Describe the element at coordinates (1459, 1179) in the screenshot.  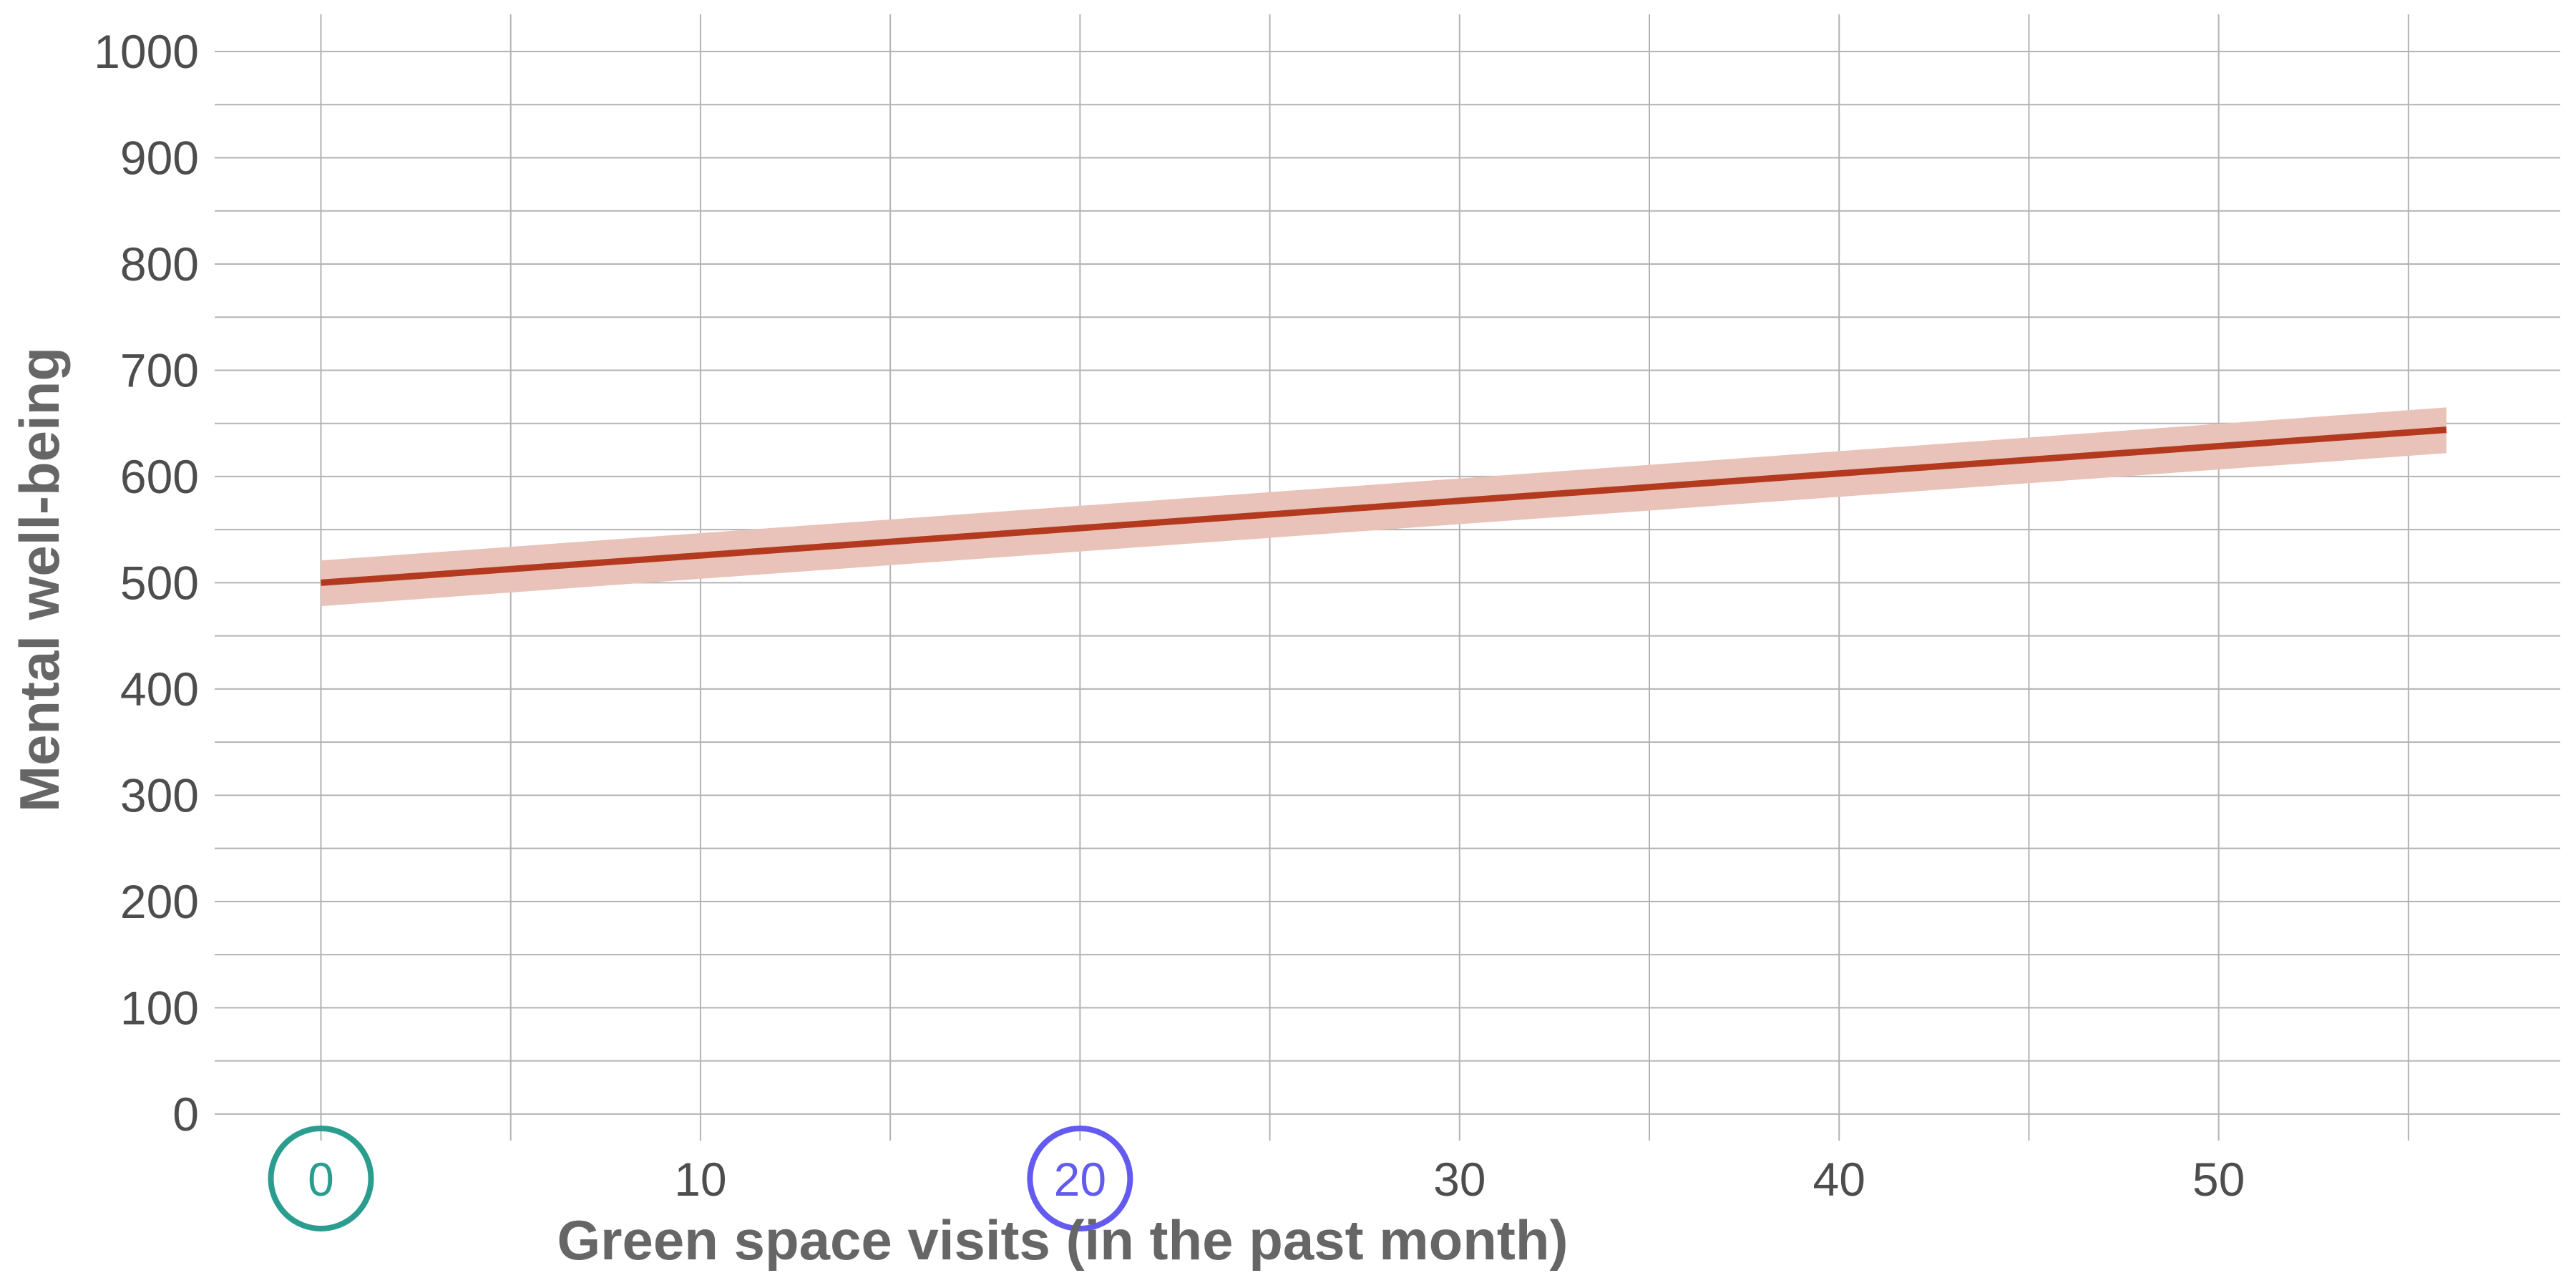
I see `x-tick-label: 30` at that location.